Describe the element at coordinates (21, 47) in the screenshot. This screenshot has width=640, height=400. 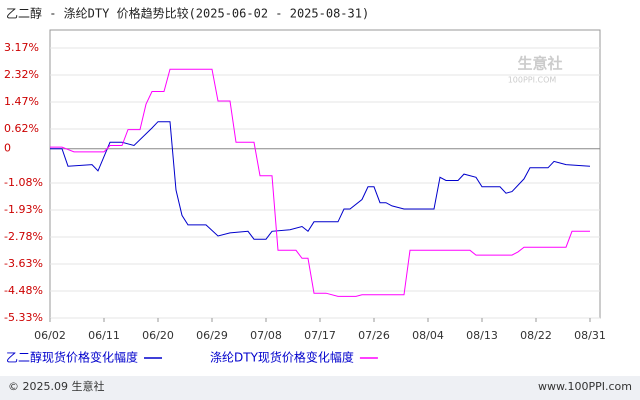
I see `y-tick-label: 3.17%` at that location.